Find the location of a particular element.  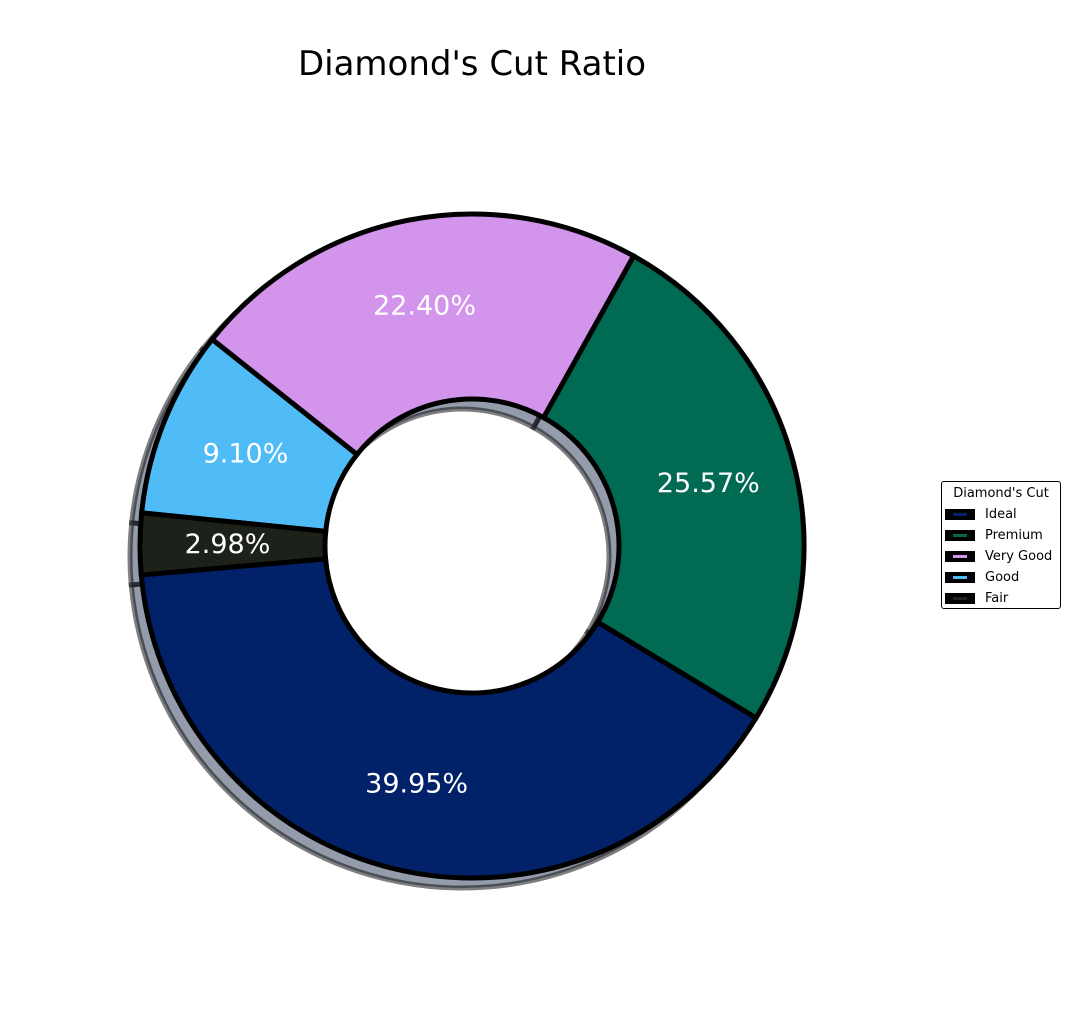

legend-swatch-very-good is located at coordinates (960, 556).